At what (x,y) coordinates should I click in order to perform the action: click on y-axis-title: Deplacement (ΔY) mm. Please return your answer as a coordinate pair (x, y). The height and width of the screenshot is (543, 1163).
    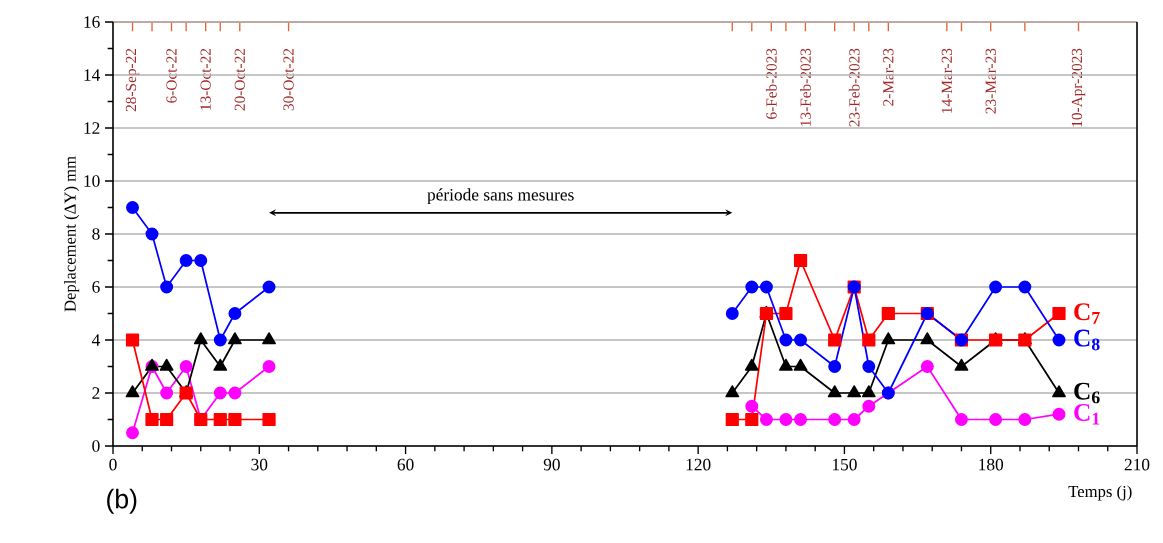
    Looking at the image, I should click on (72, 234).